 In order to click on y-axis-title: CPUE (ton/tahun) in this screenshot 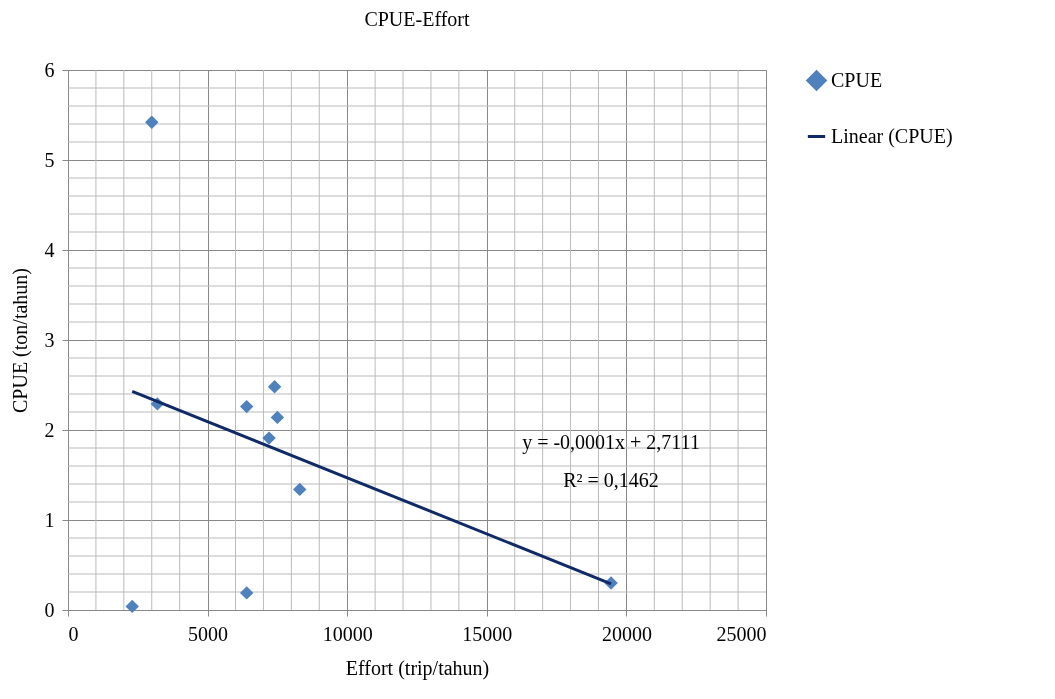, I will do `click(20, 340)`.